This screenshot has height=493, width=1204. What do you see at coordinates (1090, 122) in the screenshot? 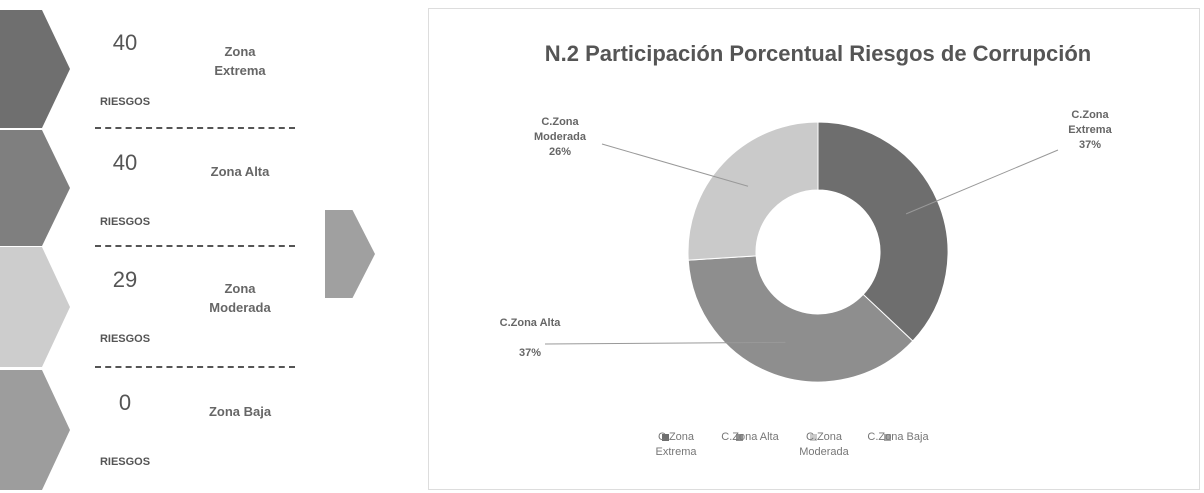
I see `data-label-category: C.Zona Extrema` at bounding box center [1090, 122].